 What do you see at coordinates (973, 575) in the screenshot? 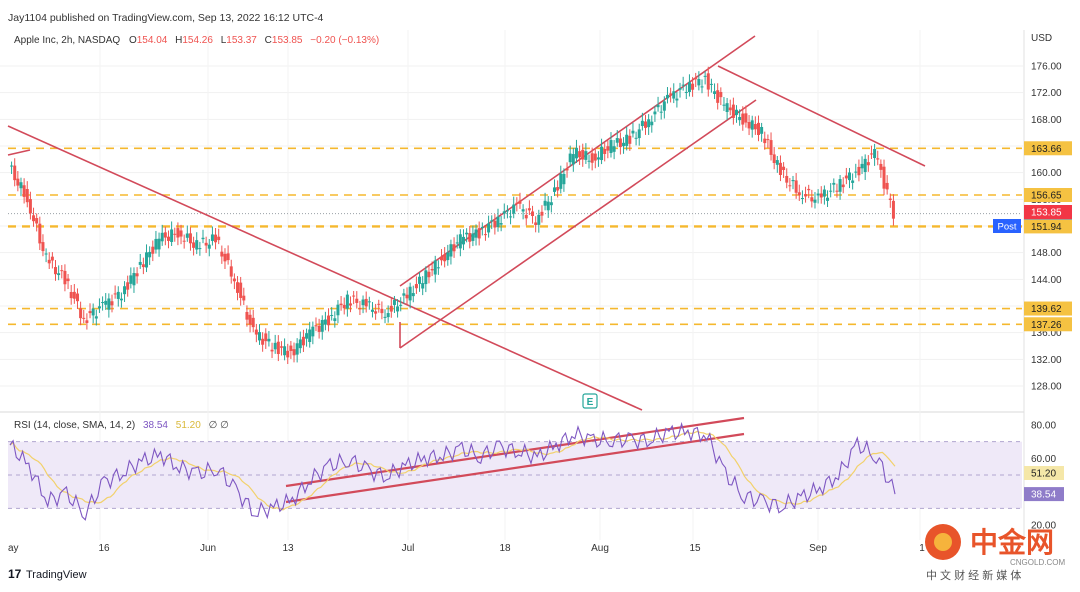
I see `watermark-subtitle: 中 文 财 经 新 媒 体` at bounding box center [973, 575].